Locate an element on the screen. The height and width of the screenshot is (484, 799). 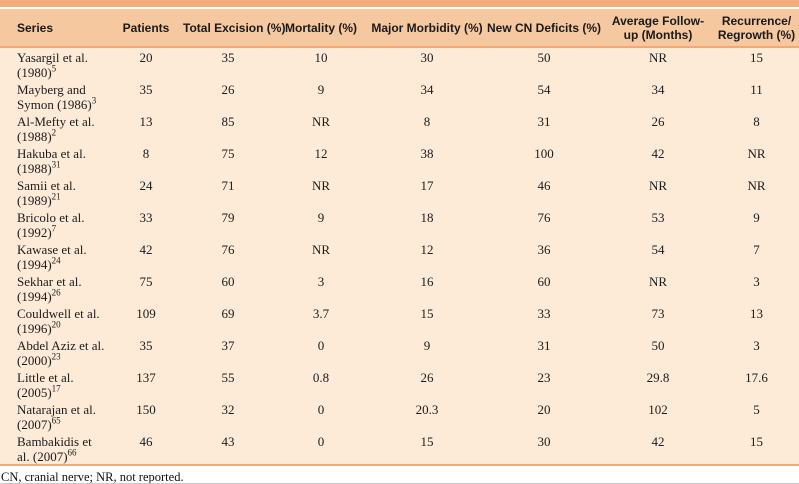
cell-major-morbidity: 8 is located at coordinates (427, 128).